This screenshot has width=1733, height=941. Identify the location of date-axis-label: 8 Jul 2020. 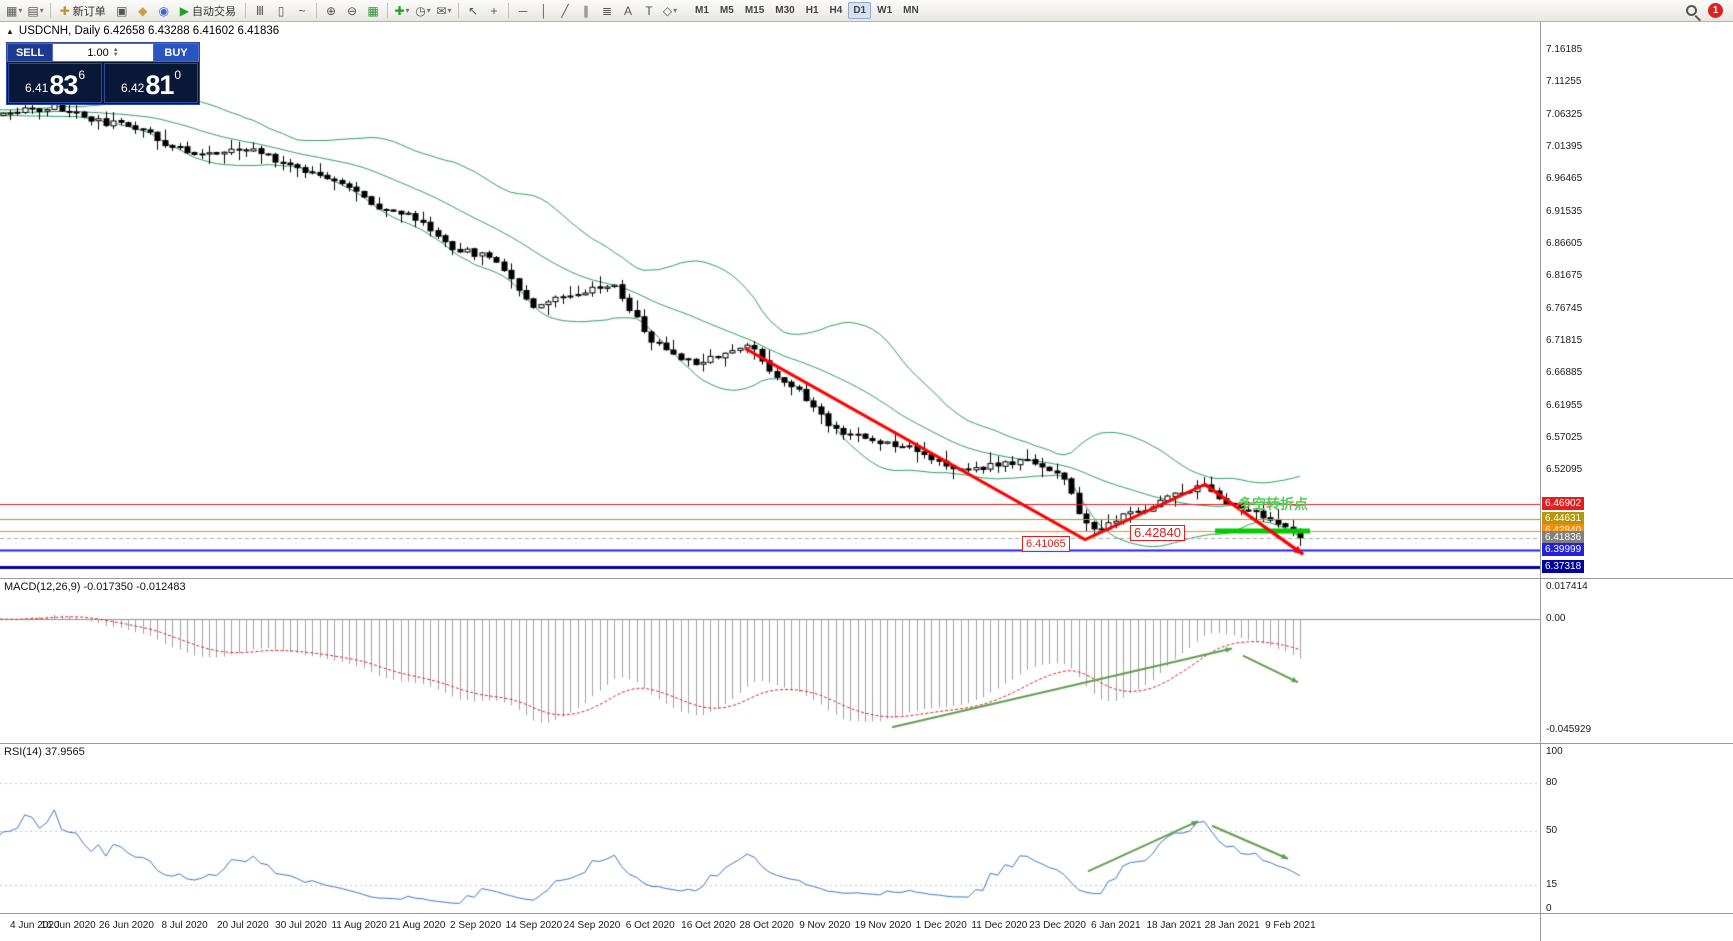
(184, 925).